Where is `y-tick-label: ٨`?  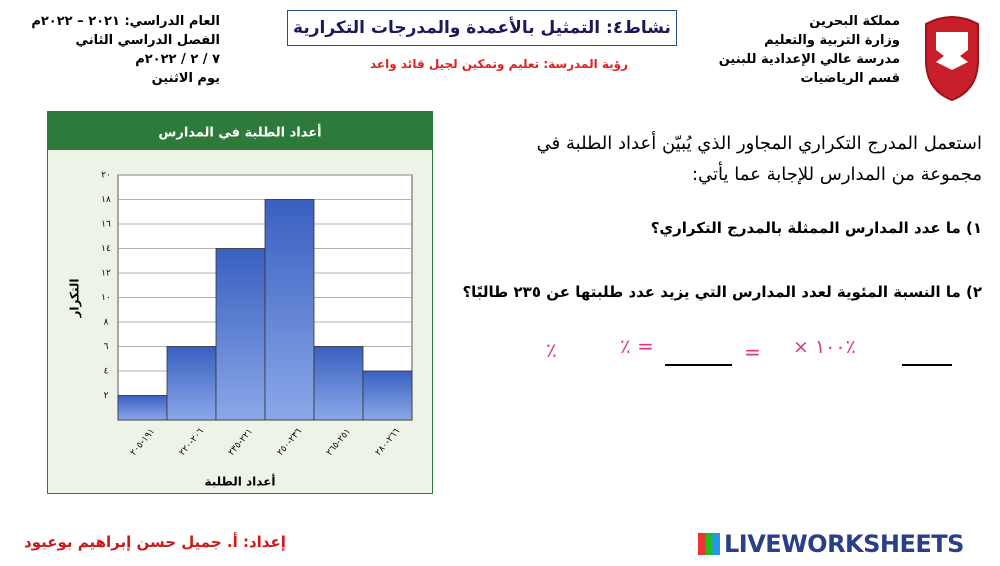 y-tick-label: ٨ is located at coordinates (106, 323).